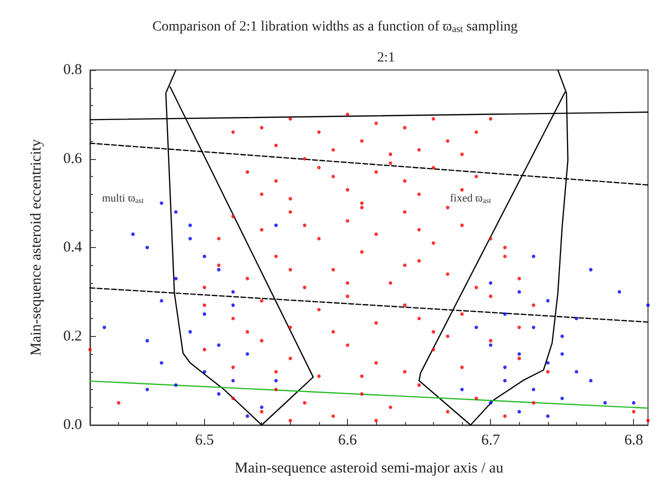 The width and height of the screenshot is (670, 491). I want to click on y-axis-title: Main-sequence asteroid eccentricity, so click(36, 247).